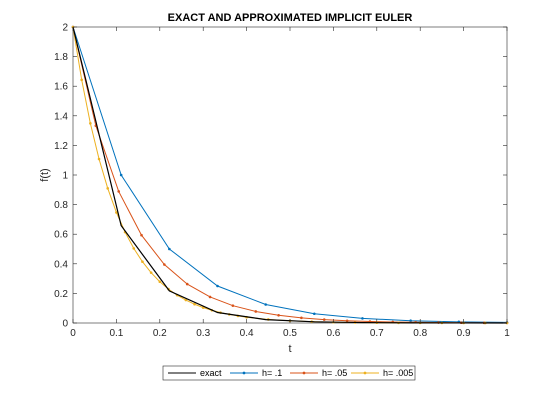  What do you see at coordinates (160, 333) in the screenshot?
I see `x-tick-label: 0.2` at bounding box center [160, 333].